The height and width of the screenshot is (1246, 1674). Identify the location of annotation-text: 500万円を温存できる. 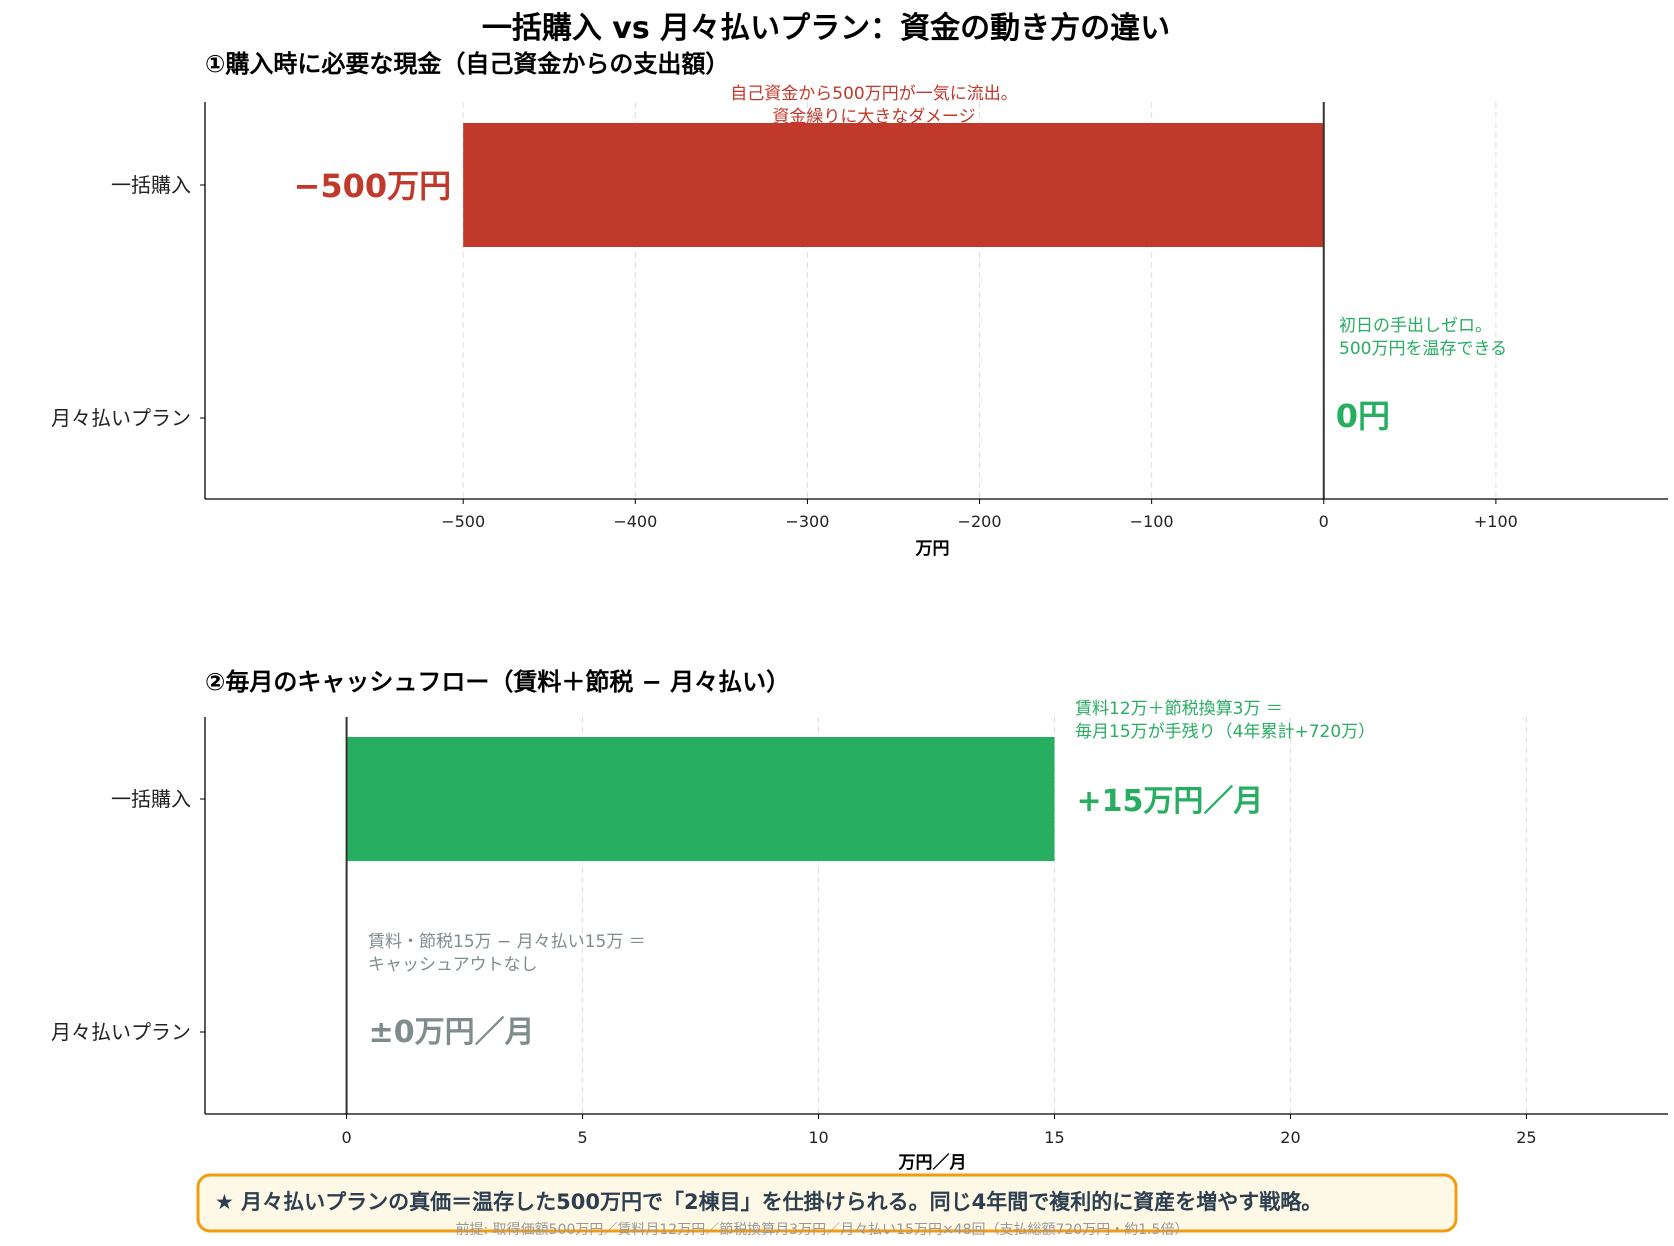
(1423, 349).